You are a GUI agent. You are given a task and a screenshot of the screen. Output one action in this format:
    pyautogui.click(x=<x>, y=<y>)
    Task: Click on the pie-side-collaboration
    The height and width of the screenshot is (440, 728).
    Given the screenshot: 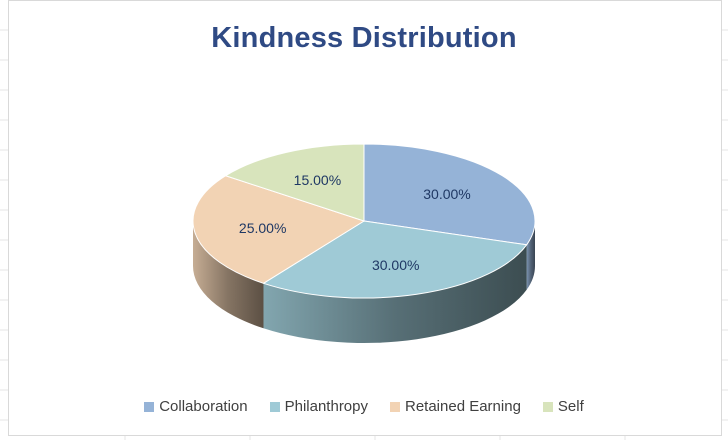 What is the action you would take?
    pyautogui.click(x=530, y=255)
    